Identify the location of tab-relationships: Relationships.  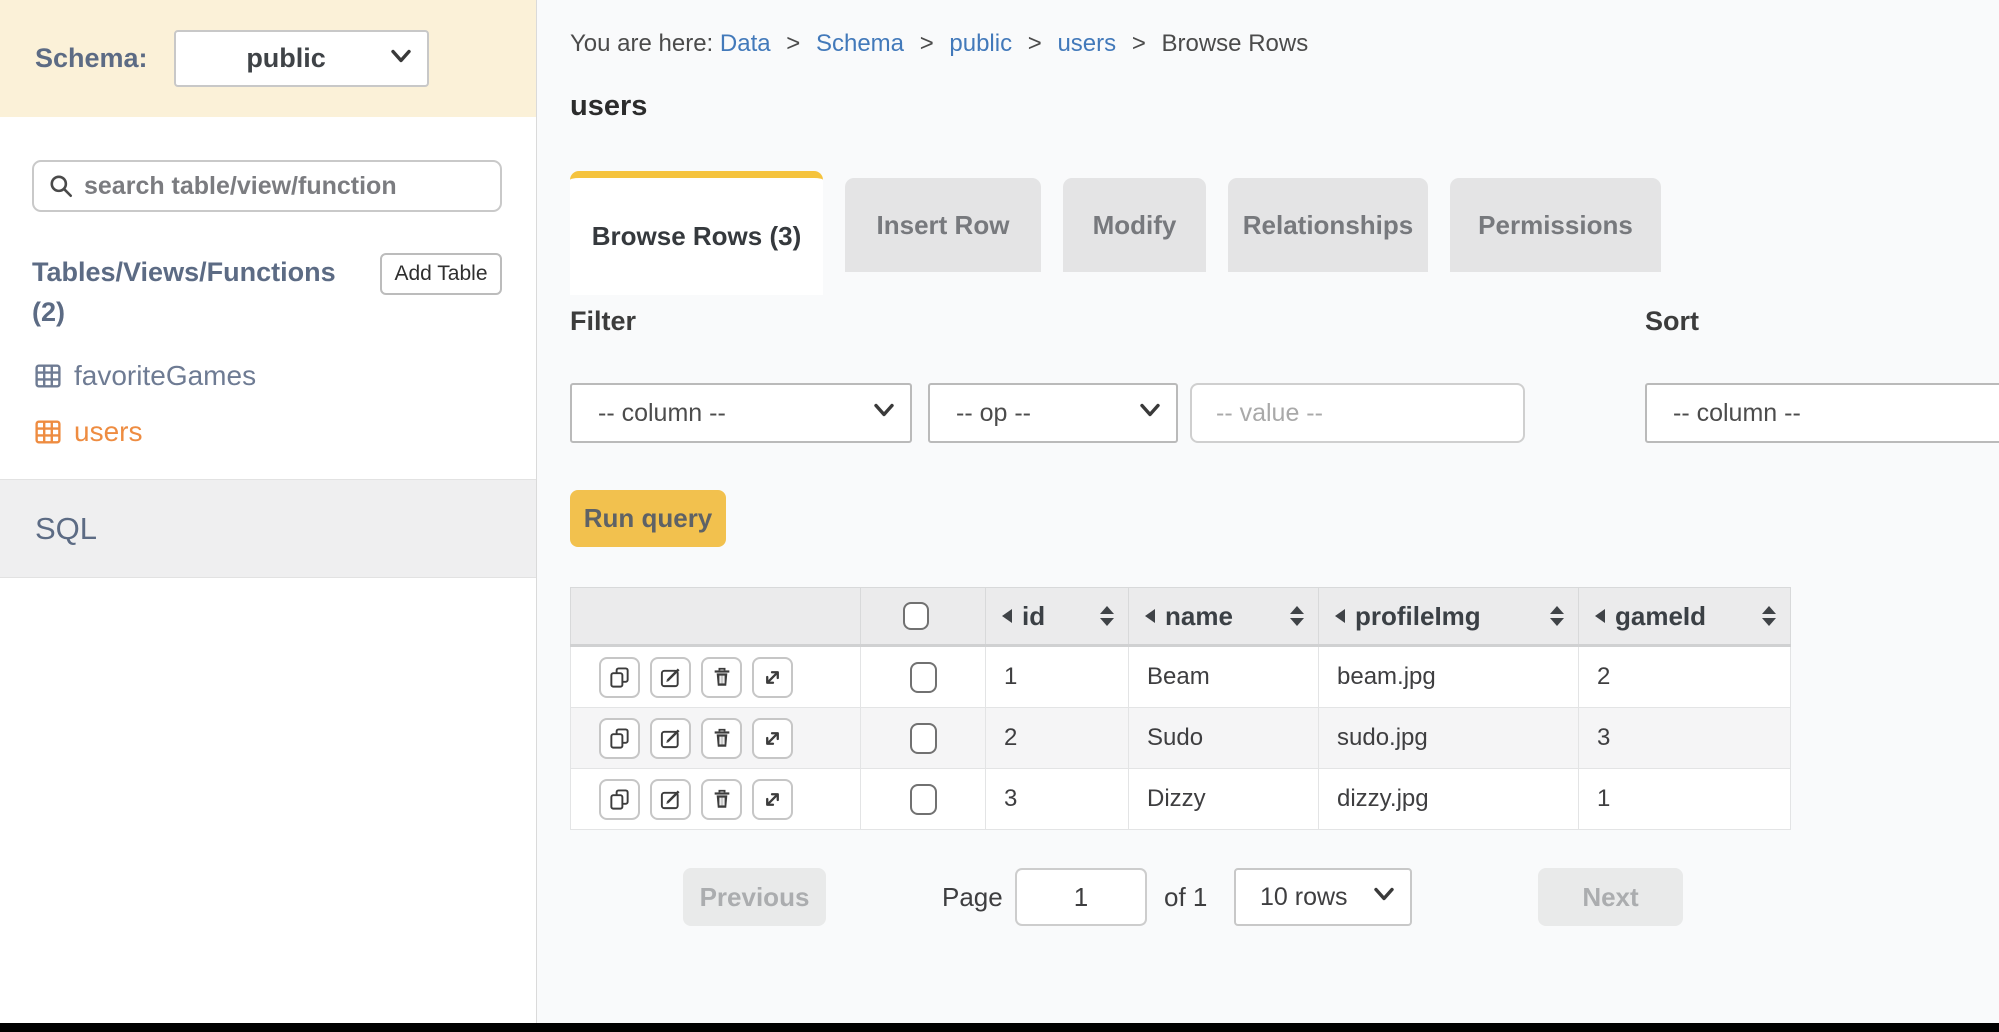
(1328, 225).